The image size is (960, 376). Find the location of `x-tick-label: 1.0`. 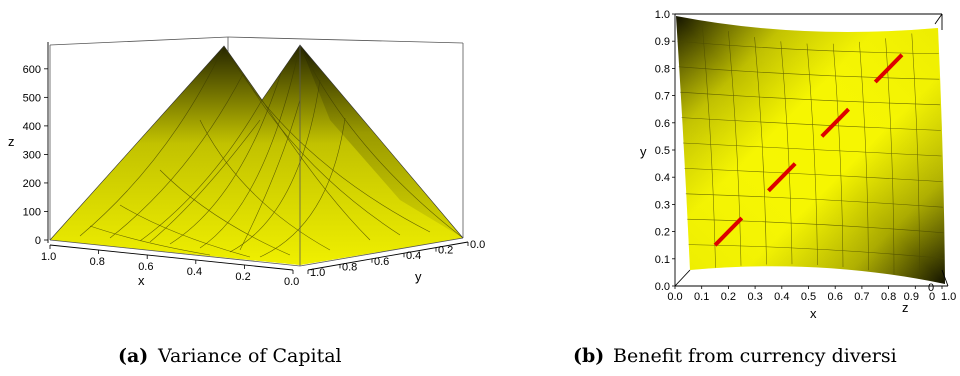

x-tick-label: 1.0 is located at coordinates (48, 257).